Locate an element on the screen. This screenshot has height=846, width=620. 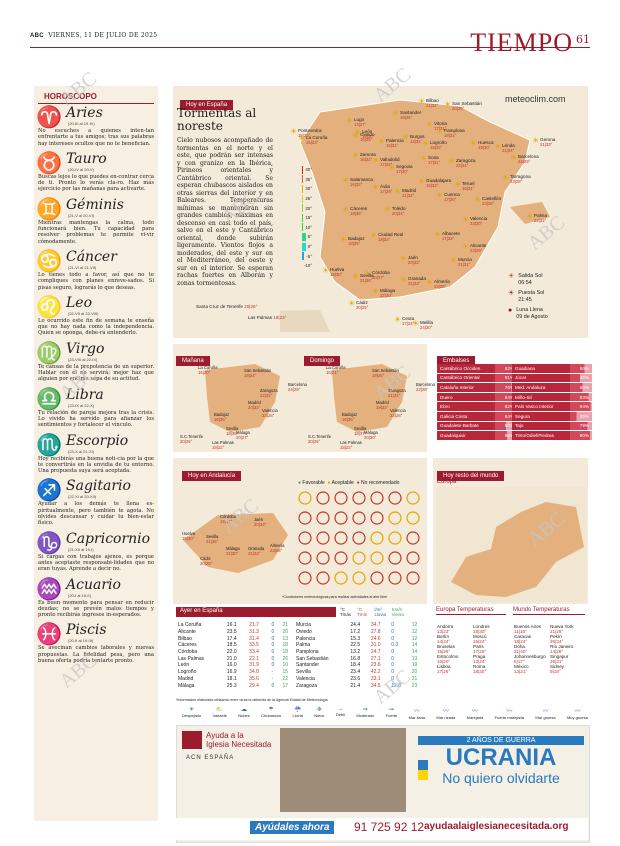
map-city: Logroño 18|33° ☀ is located at coordinates (434, 145).